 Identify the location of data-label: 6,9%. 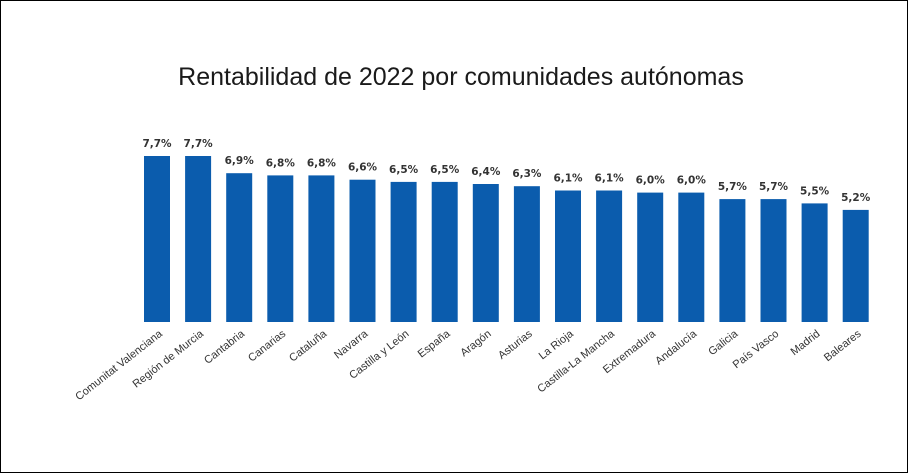
(240, 161).